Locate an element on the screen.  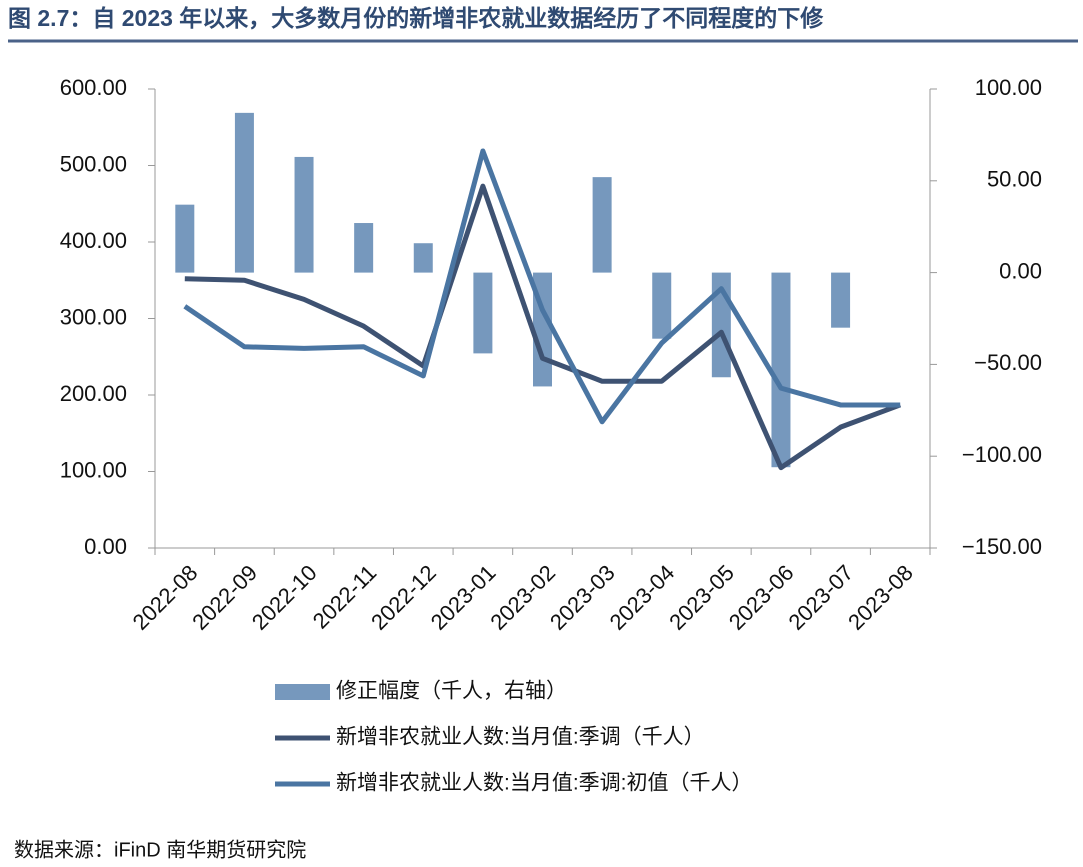
y2-tick-label: −100.00 is located at coordinates (1002, 454).